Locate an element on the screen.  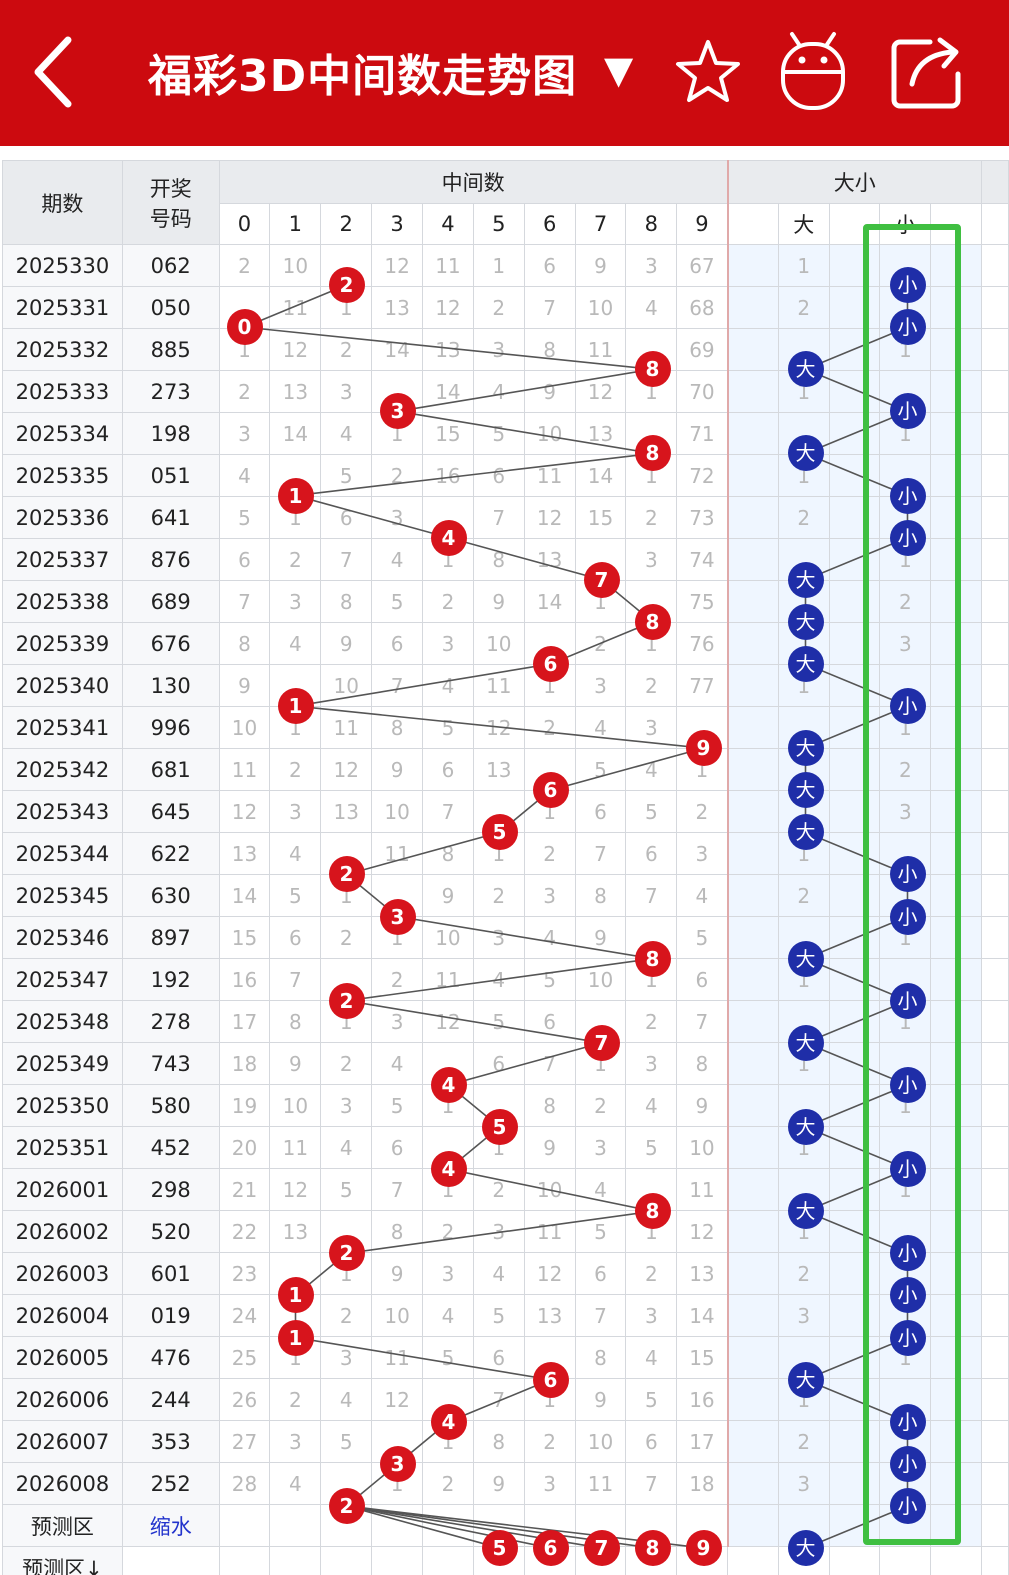
table-row: 2025350 580 19 10 3 5 1 8 2 4 9 1 is located at coordinates (505, 1105).